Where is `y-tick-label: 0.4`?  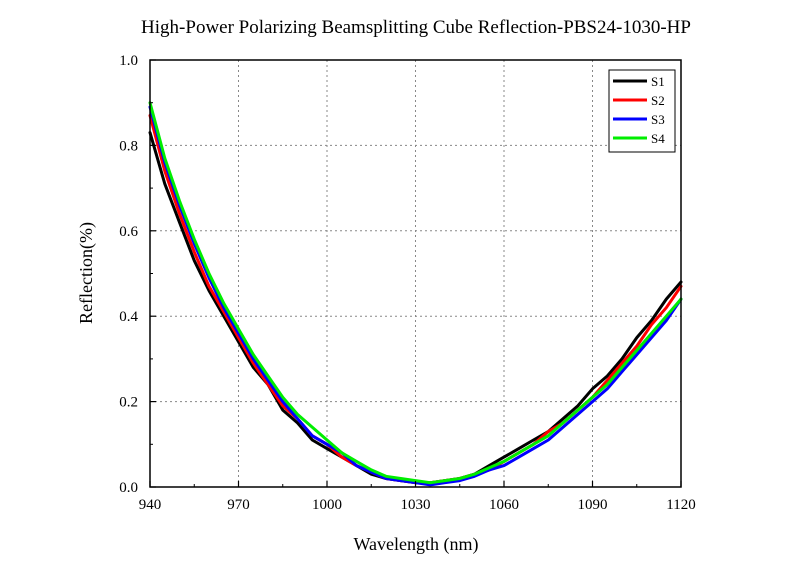
y-tick-label: 0.4 is located at coordinates (128, 317).